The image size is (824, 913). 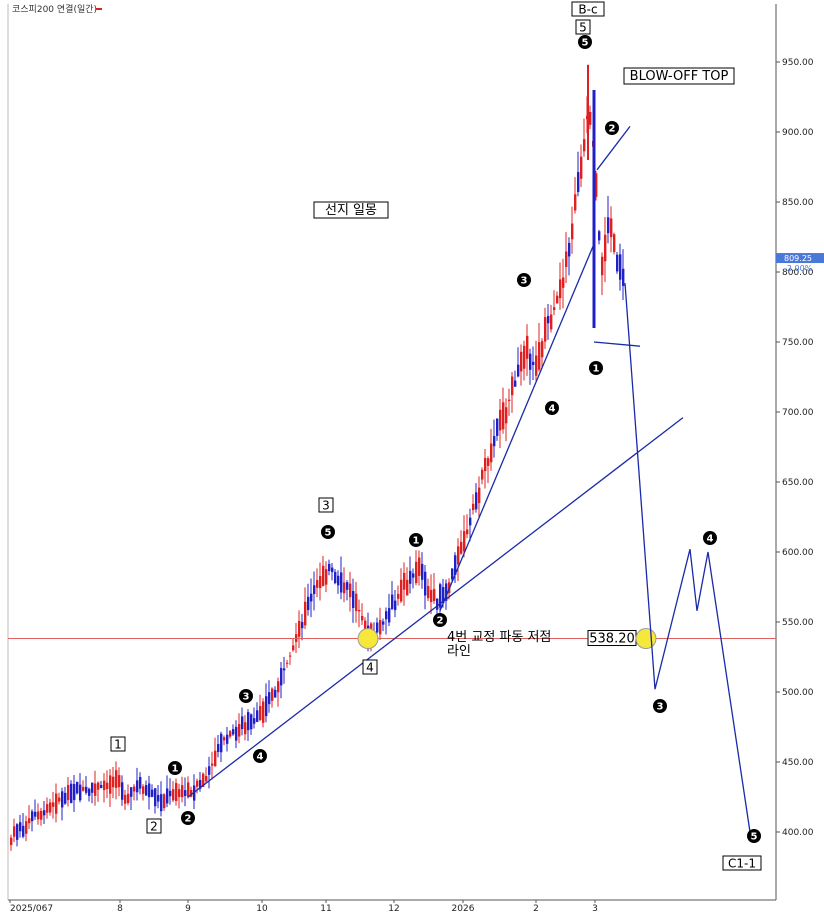 I want to click on trendline-upper, so click(x=613, y=148).